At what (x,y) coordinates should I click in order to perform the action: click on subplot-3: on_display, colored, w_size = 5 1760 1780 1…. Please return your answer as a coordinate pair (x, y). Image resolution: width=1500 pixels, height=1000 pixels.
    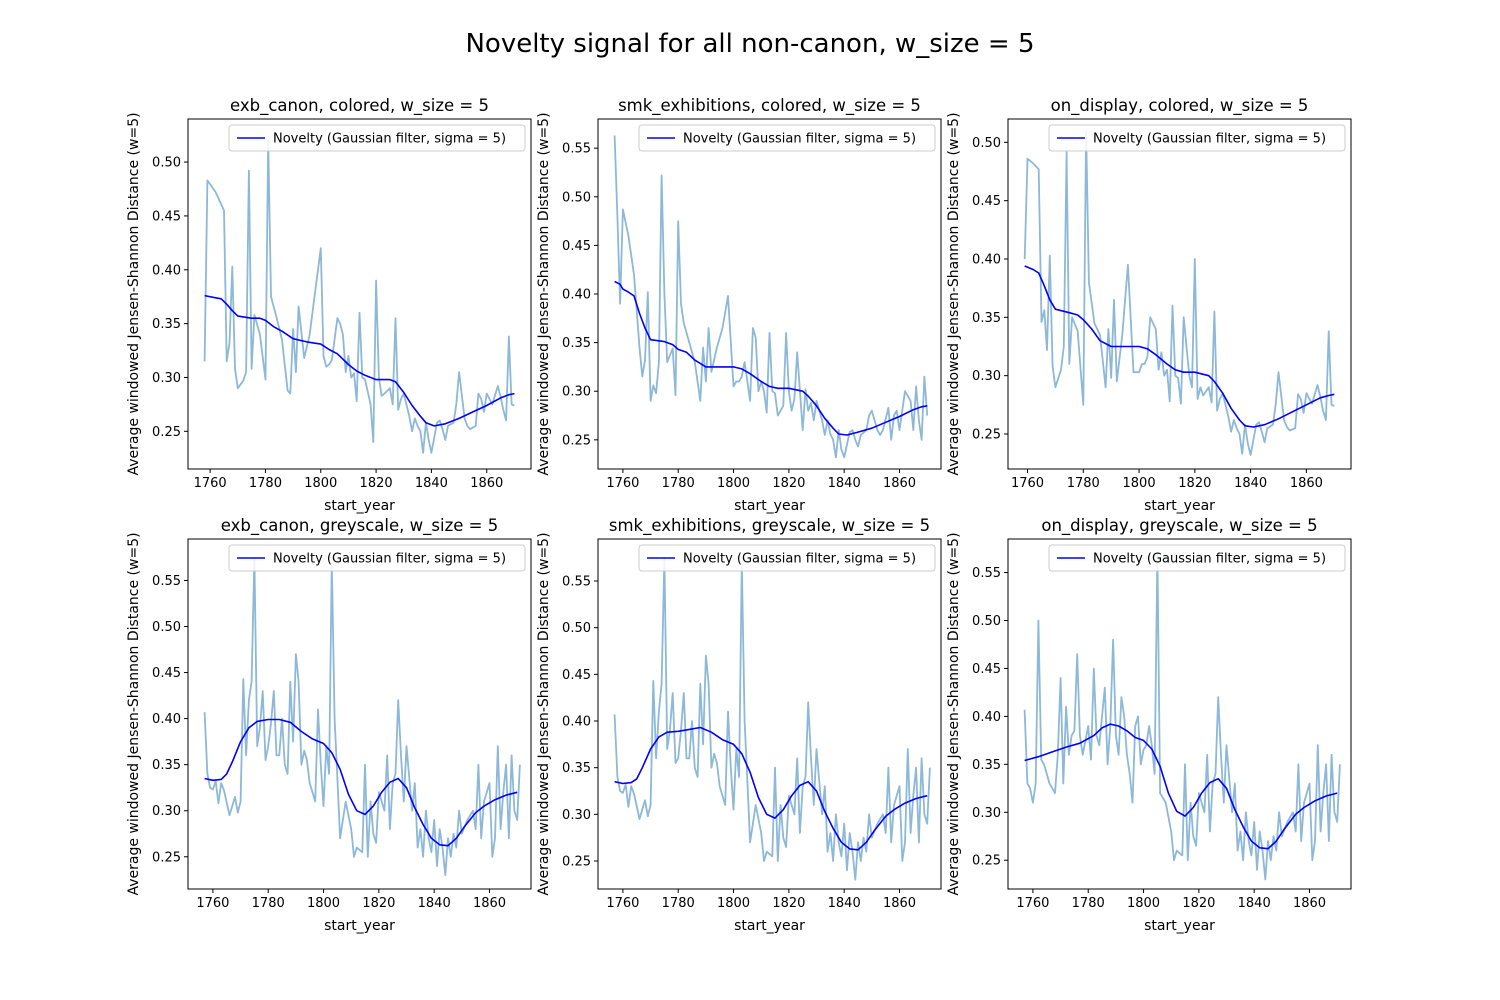
    Looking at the image, I should click on (1149, 305).